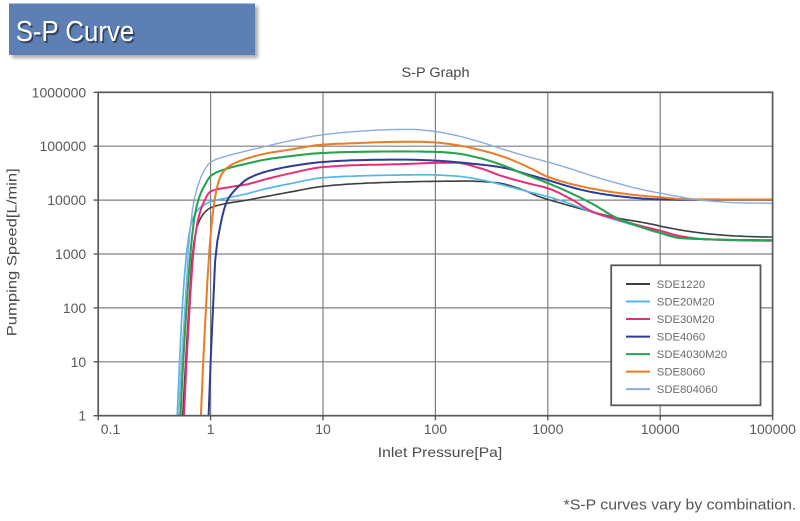  Describe the element at coordinates (59, 92) in the screenshot. I see `svg-text: 1000000` at that location.